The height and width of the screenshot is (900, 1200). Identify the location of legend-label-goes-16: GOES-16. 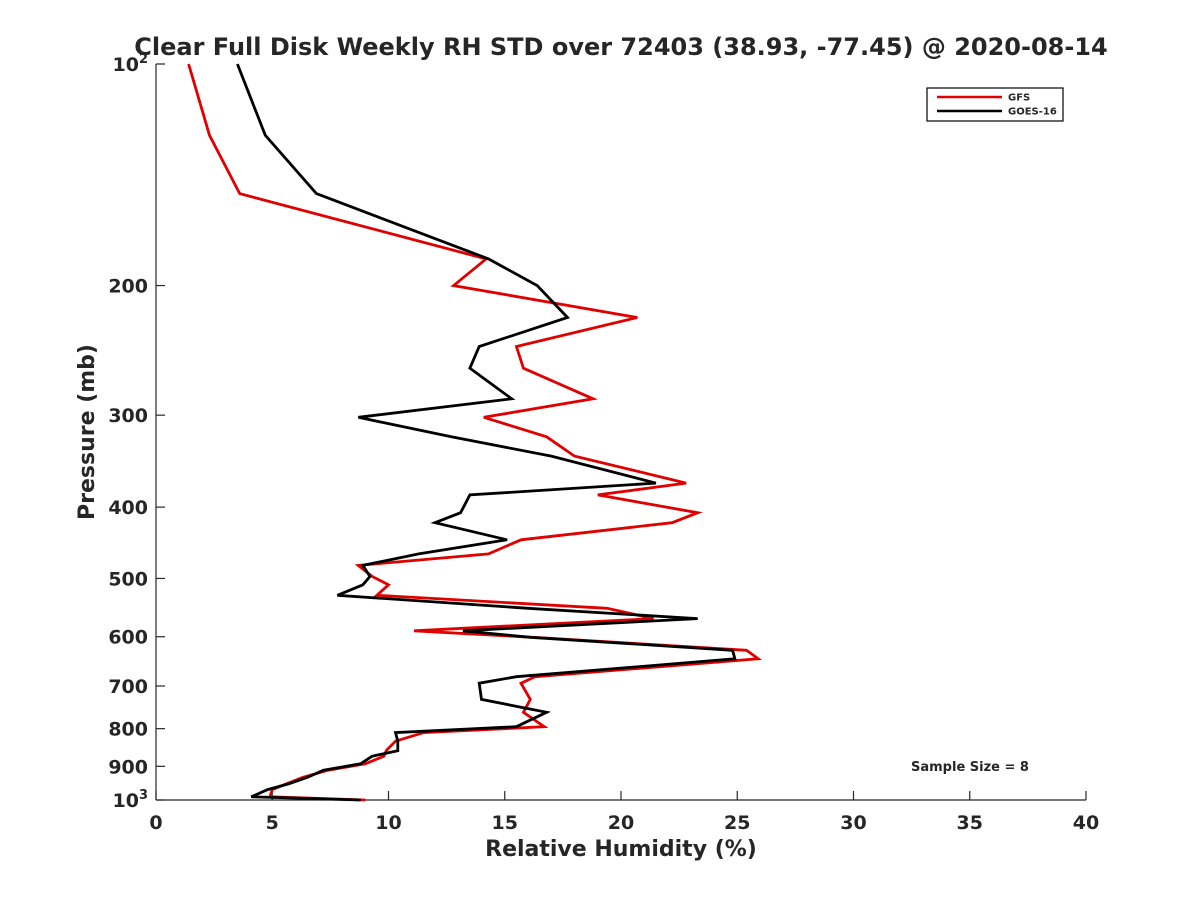
(1032, 112).